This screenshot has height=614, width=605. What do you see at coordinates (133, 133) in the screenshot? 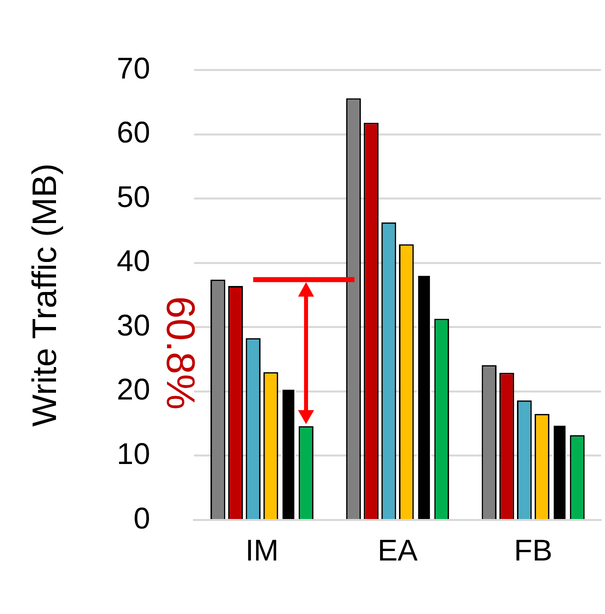
I see `y-tick-label: 60` at bounding box center [133, 133].